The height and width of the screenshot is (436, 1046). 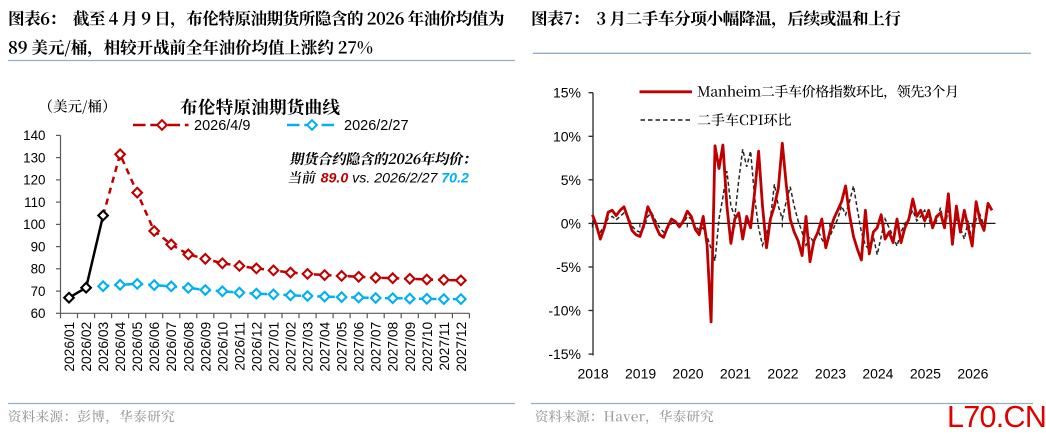 I want to click on svg-text: L70.CN, so click(x=996, y=417).